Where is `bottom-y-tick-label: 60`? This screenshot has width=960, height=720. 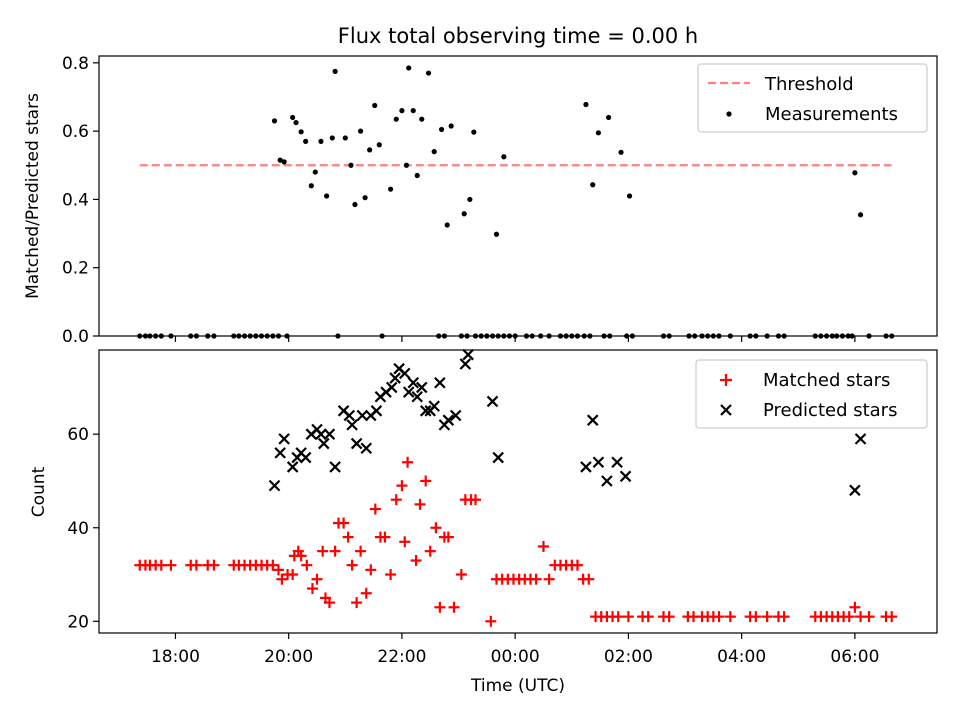
bottom-y-tick-label: 60 is located at coordinates (78, 435).